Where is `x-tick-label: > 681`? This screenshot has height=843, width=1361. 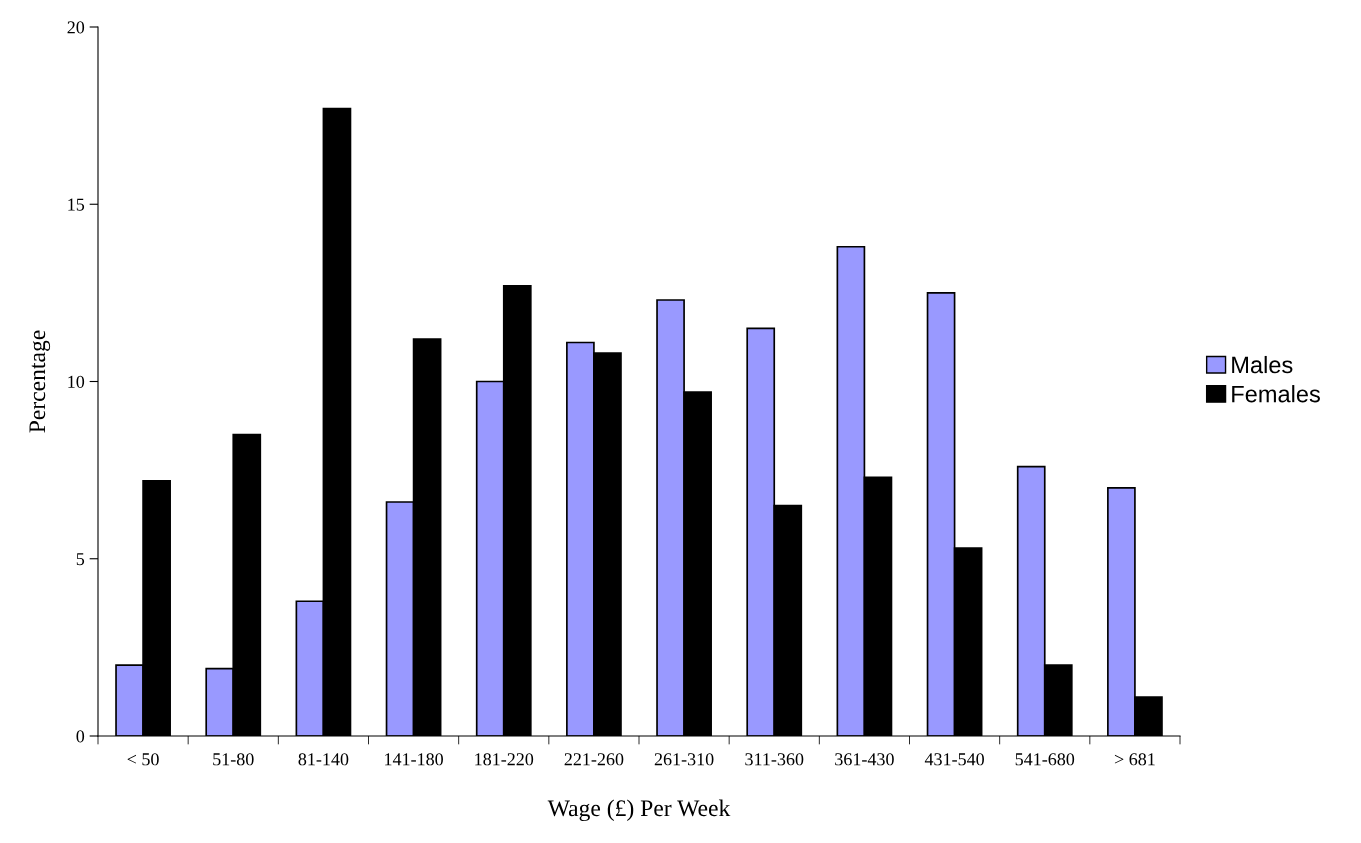 x-tick-label: > 681 is located at coordinates (1134, 759).